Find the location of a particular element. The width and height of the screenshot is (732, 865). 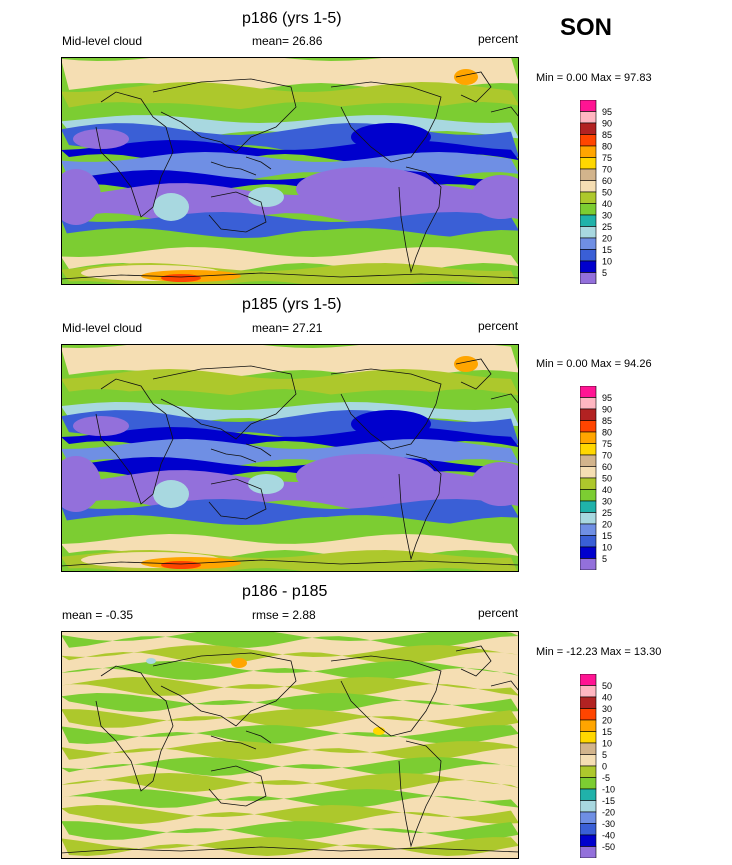

colorbar-label: -50 is located at coordinates (608, 847).